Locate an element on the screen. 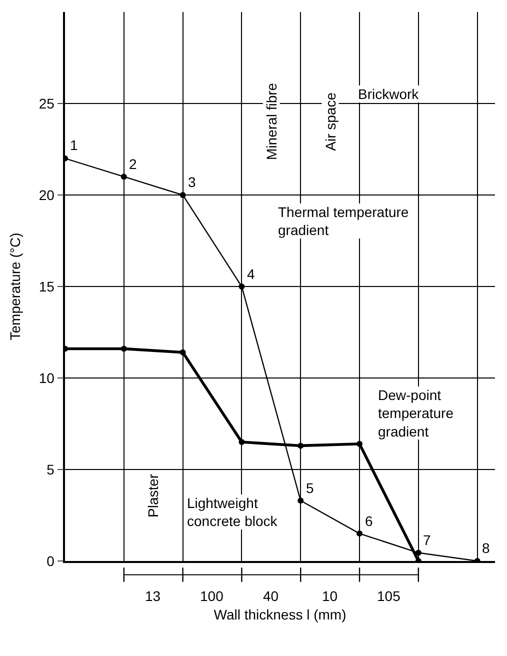 The height and width of the screenshot is (656, 507). text: 40 is located at coordinates (271, 596).